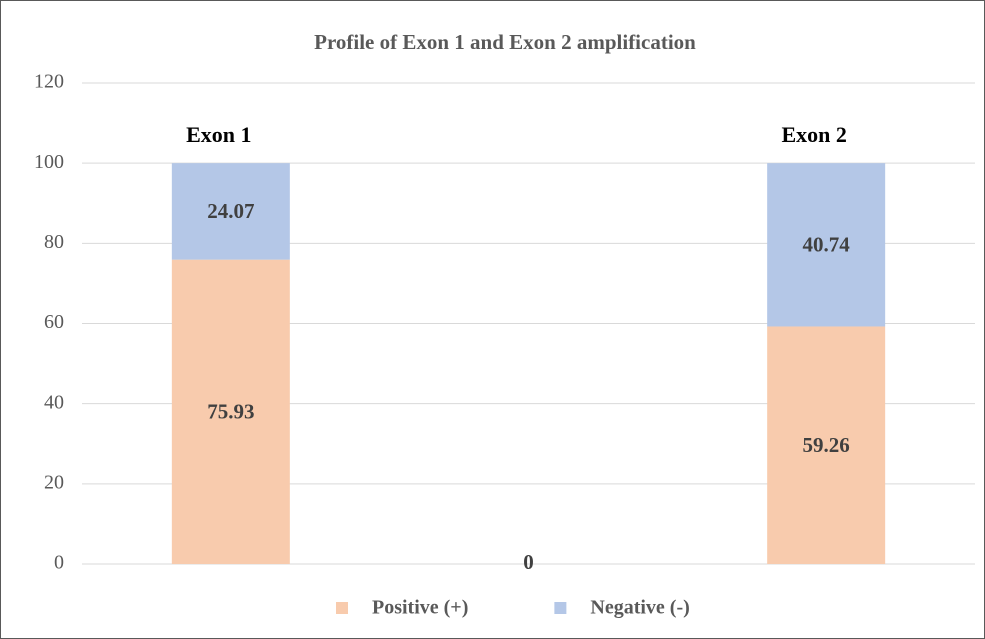 The height and width of the screenshot is (639, 985). I want to click on y-tick-label: 80, so click(54, 242).